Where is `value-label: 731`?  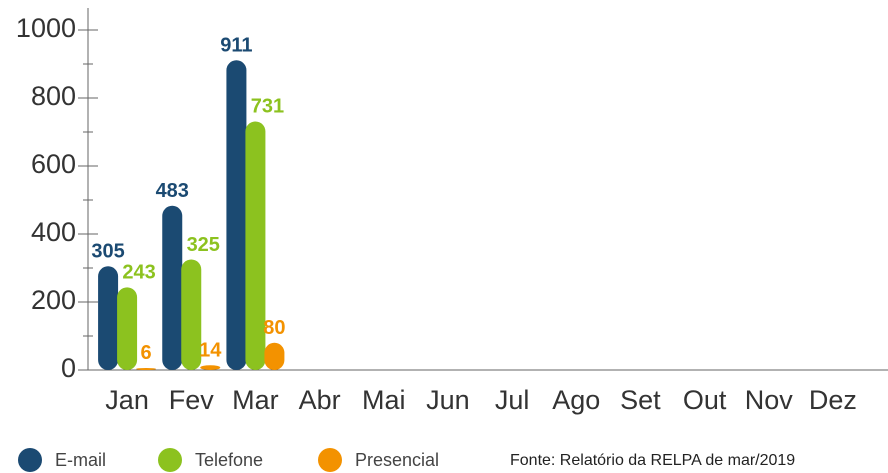
value-label: 731 is located at coordinates (267, 107).